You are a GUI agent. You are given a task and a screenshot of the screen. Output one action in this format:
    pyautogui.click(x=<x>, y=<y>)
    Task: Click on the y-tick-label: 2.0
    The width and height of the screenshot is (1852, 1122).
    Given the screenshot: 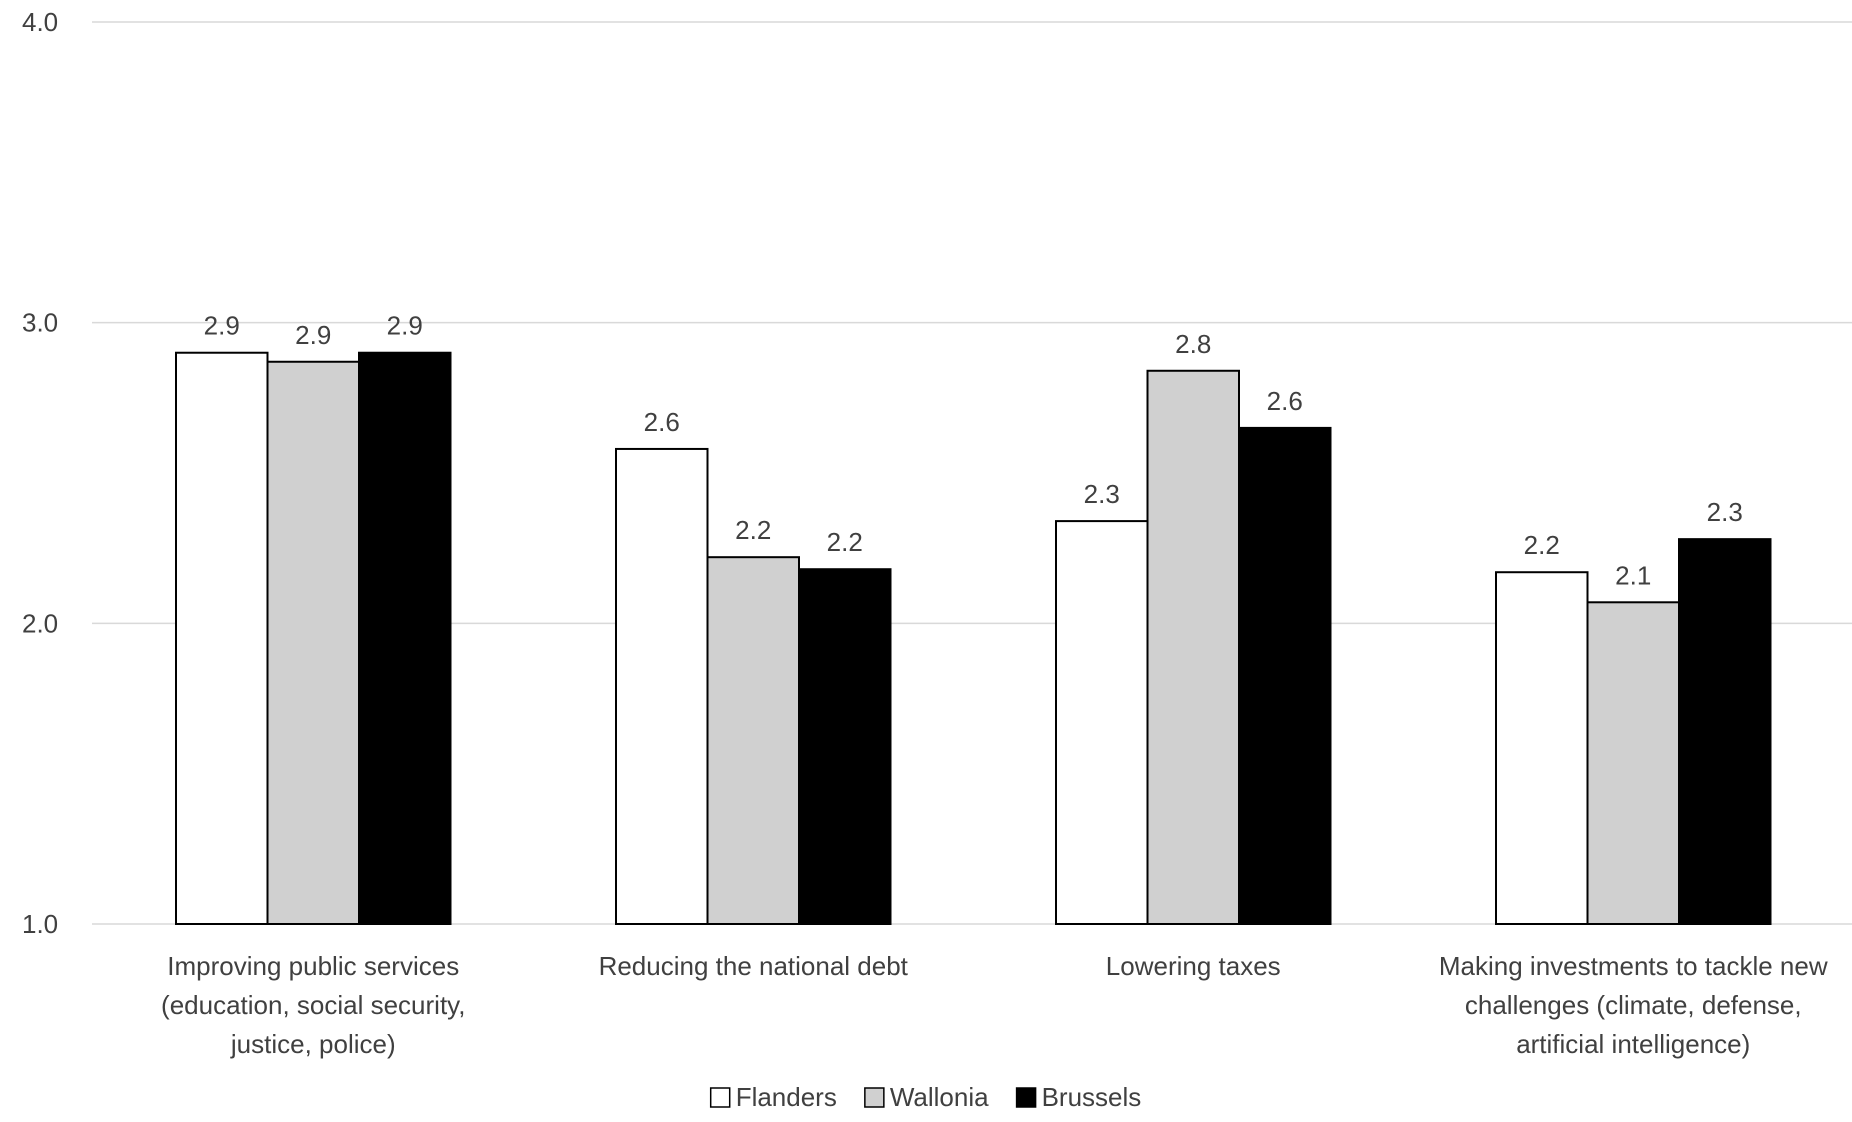 What is the action you would take?
    pyautogui.click(x=40, y=623)
    